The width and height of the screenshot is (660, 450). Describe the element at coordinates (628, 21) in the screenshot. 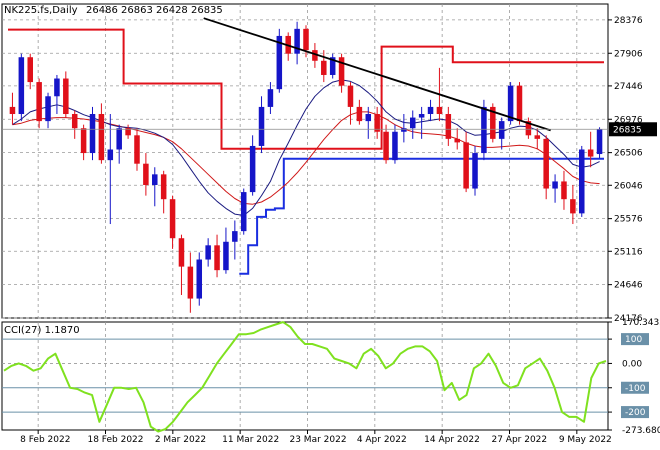

I see `price-tick-label: 28376` at that location.